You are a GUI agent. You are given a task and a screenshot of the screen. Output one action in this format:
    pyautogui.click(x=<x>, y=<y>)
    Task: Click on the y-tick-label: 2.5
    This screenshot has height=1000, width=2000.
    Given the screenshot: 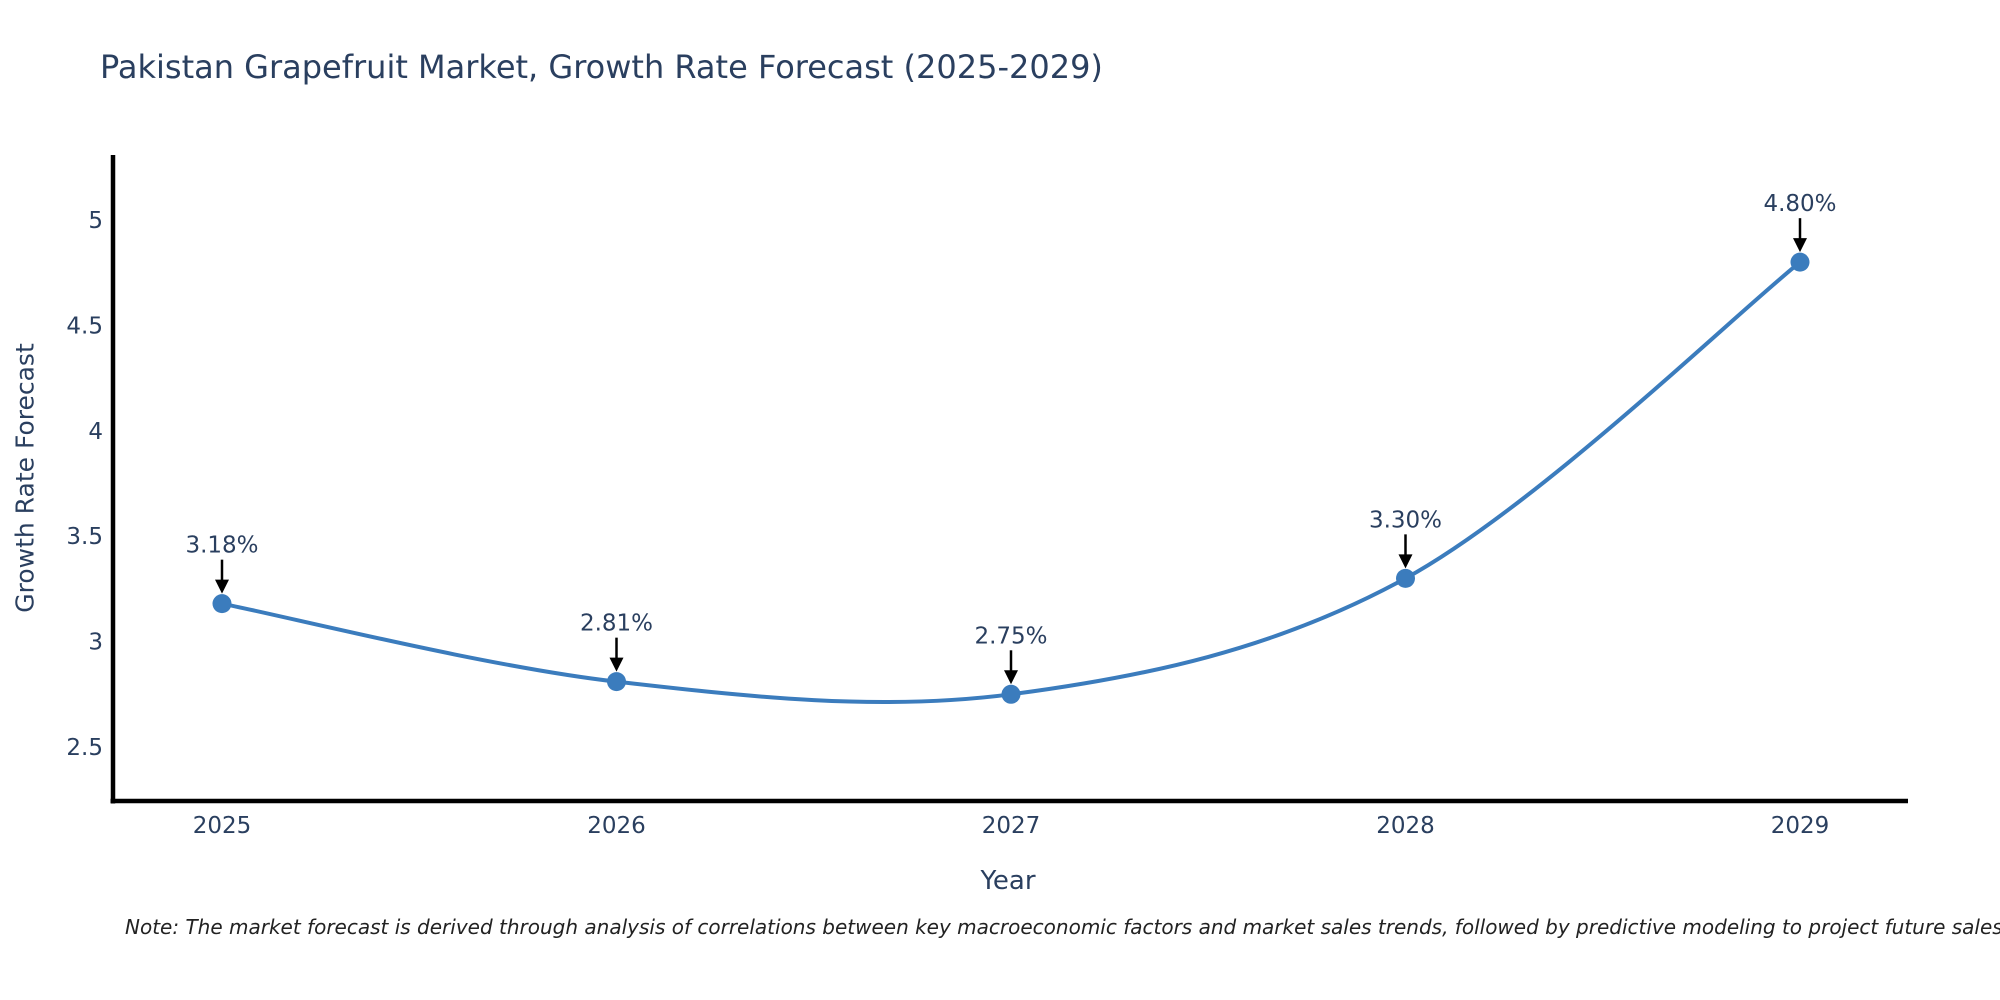 What is the action you would take?
    pyautogui.click(x=84, y=748)
    